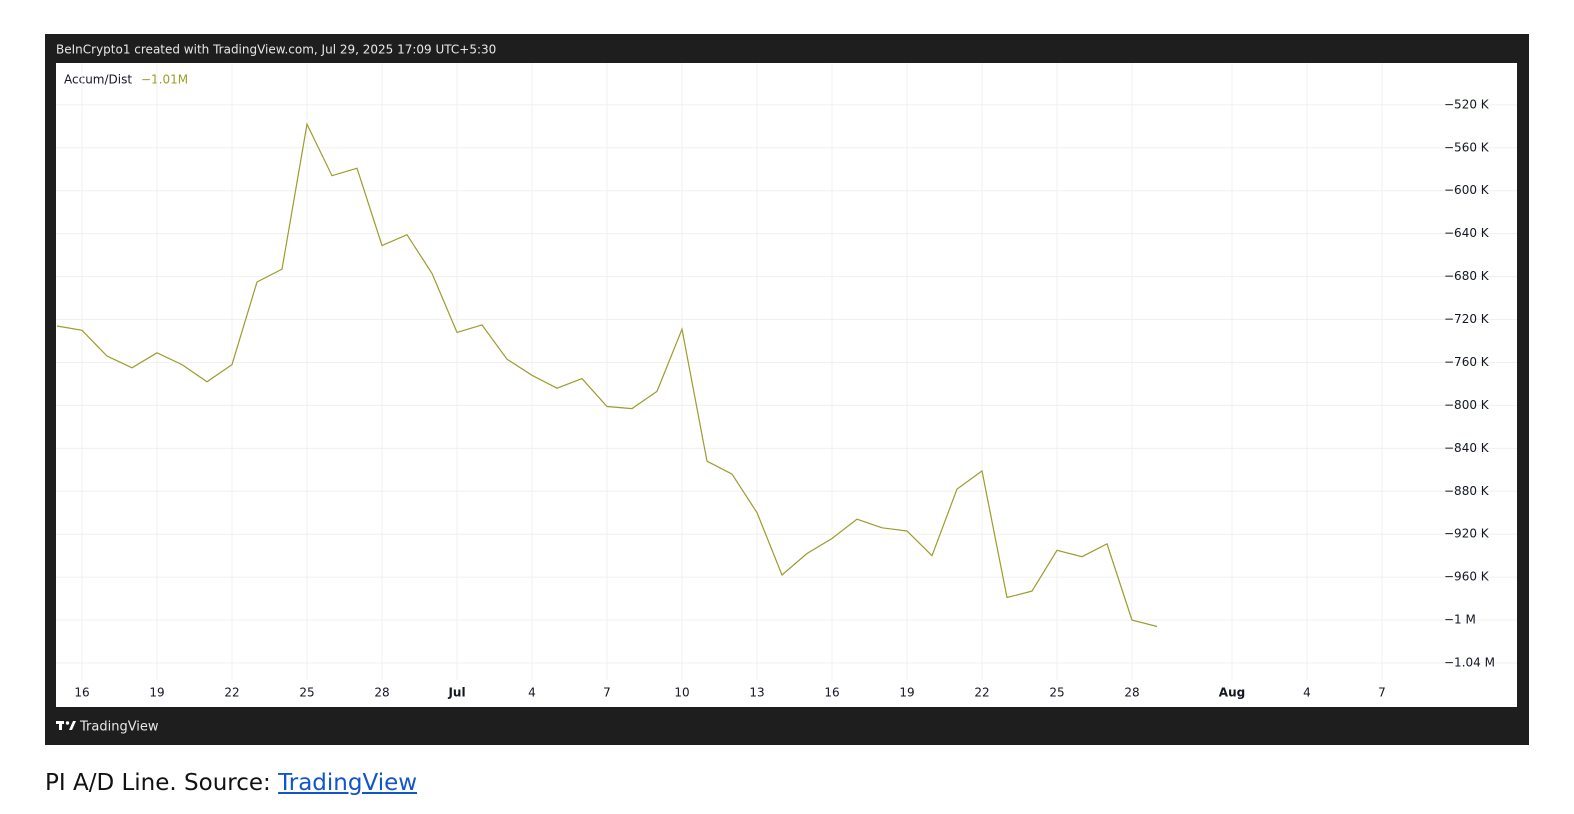 This screenshot has height=814, width=1574. What do you see at coordinates (1460, 620) in the screenshot?
I see `y-tick-label: −1 M` at bounding box center [1460, 620].